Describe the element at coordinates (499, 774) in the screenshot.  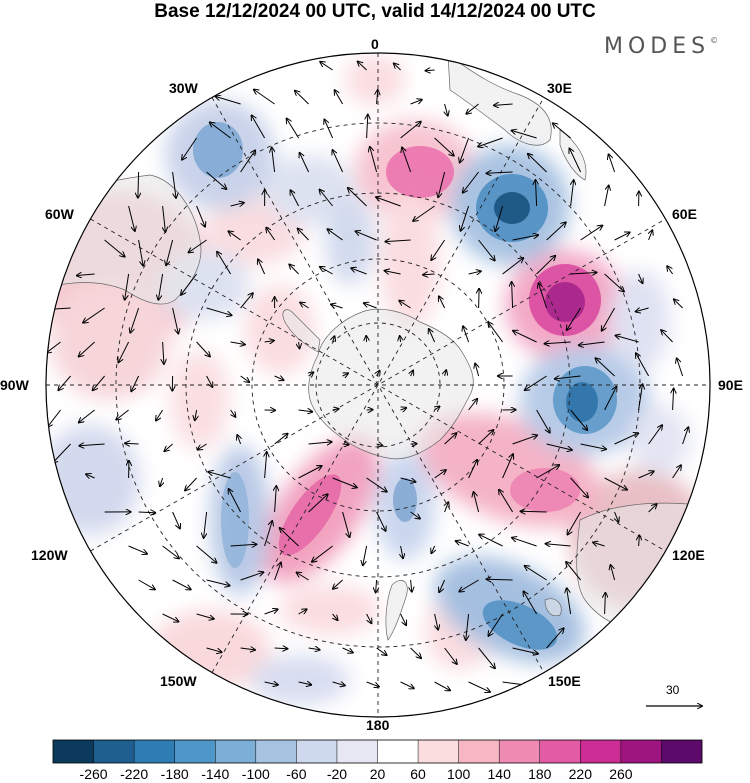
I see `colorbar-tick-label: 140` at that location.